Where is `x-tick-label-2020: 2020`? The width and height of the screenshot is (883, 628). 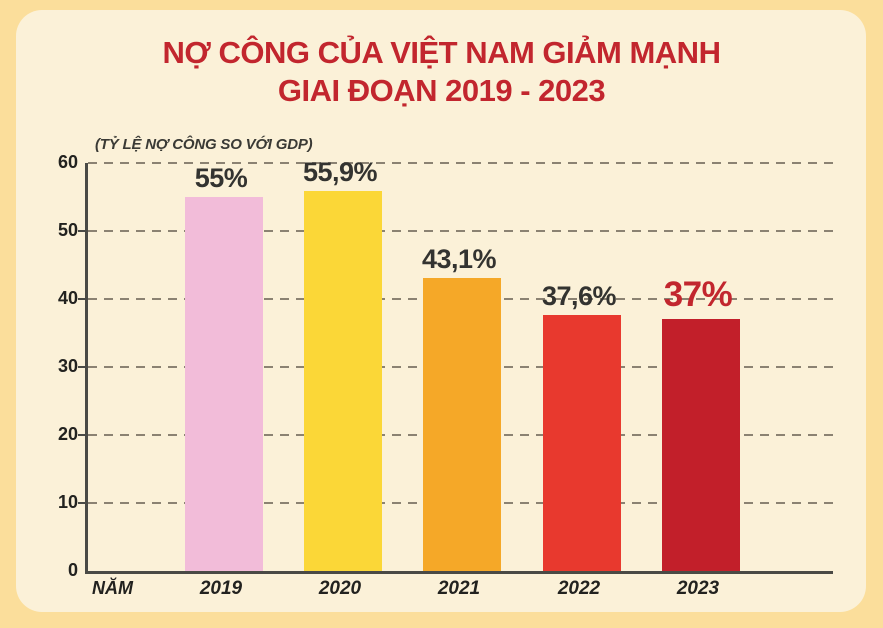
x-tick-label-2020: 2020 is located at coordinates (340, 588).